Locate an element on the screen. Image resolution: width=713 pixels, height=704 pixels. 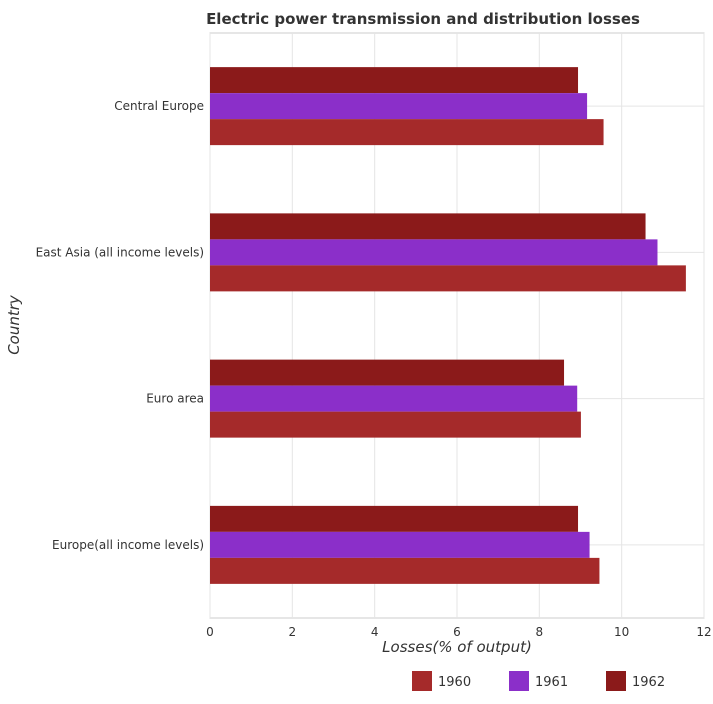
legend: 1960 1961 1962 is located at coordinates (538, 681).